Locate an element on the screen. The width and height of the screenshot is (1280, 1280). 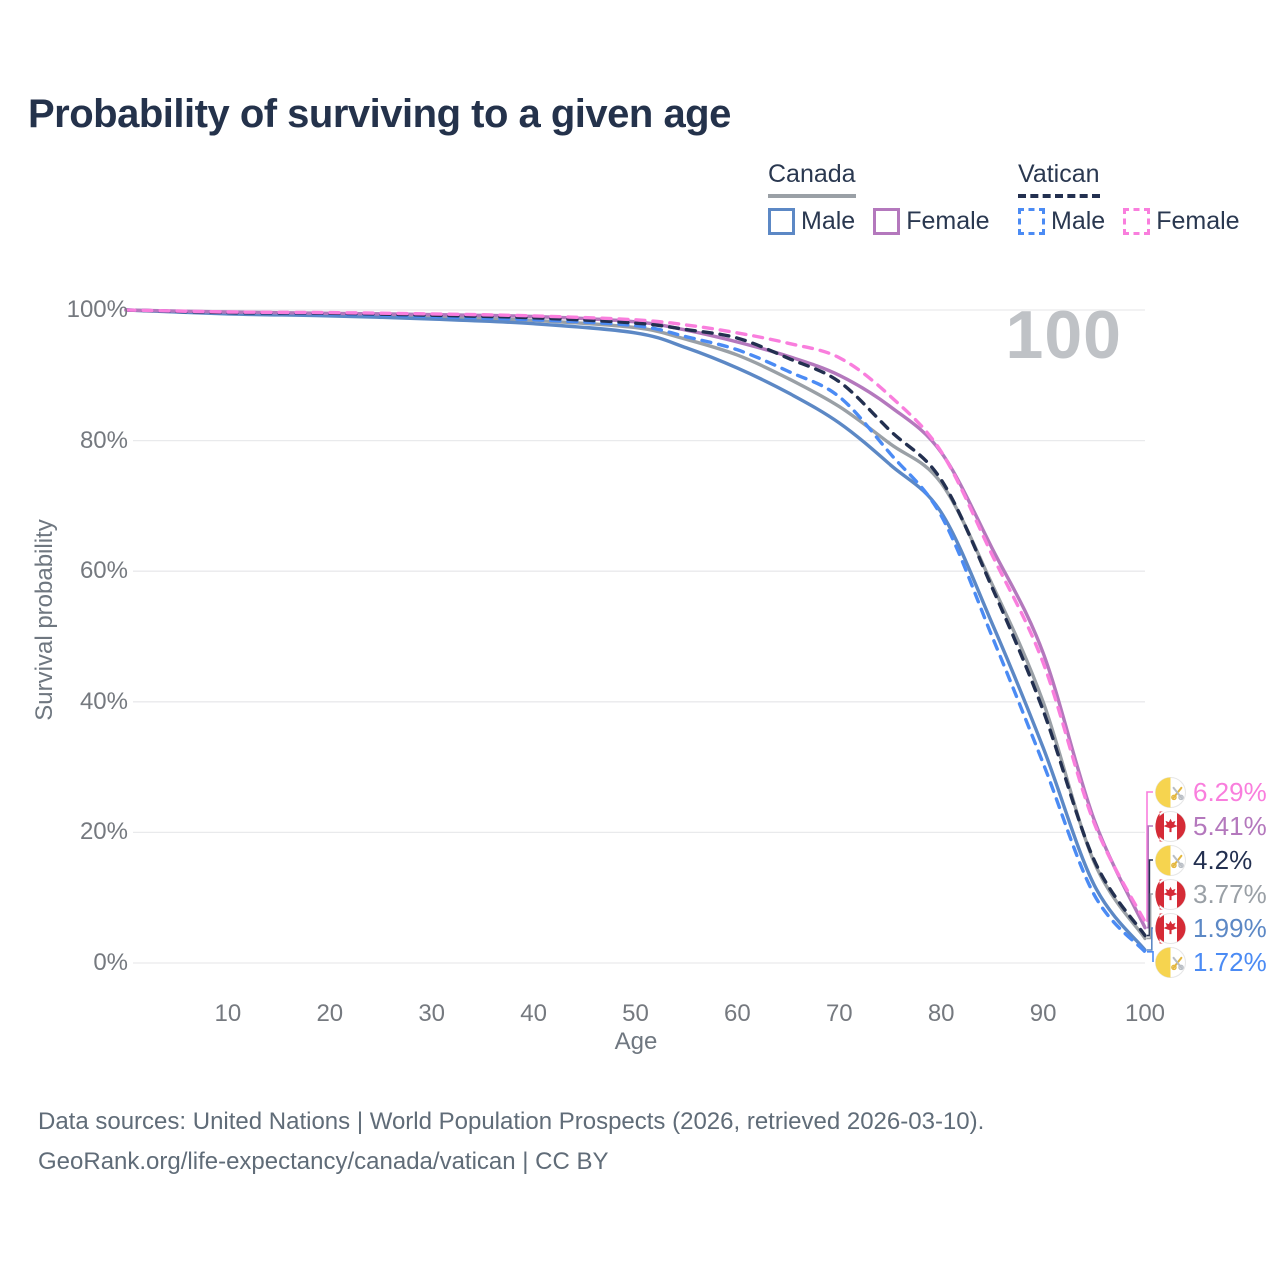
legend-item-canada-male: Male is located at coordinates (811, 221).